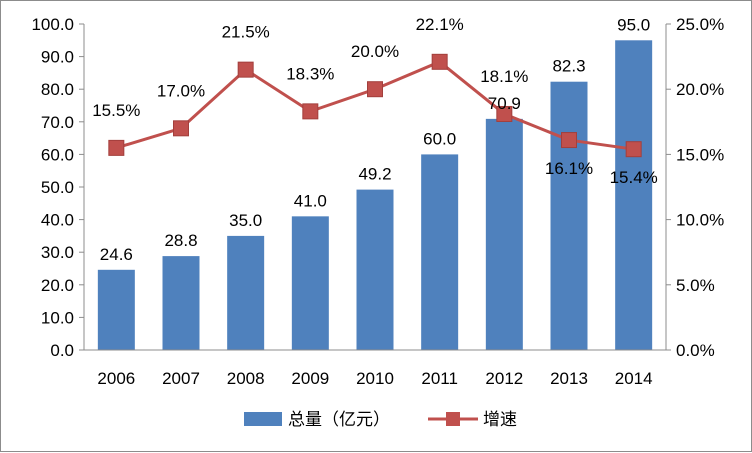 Image resolution: width=752 pixels, height=453 pixels. I want to click on bar-data-label: 35.0, so click(245, 220).